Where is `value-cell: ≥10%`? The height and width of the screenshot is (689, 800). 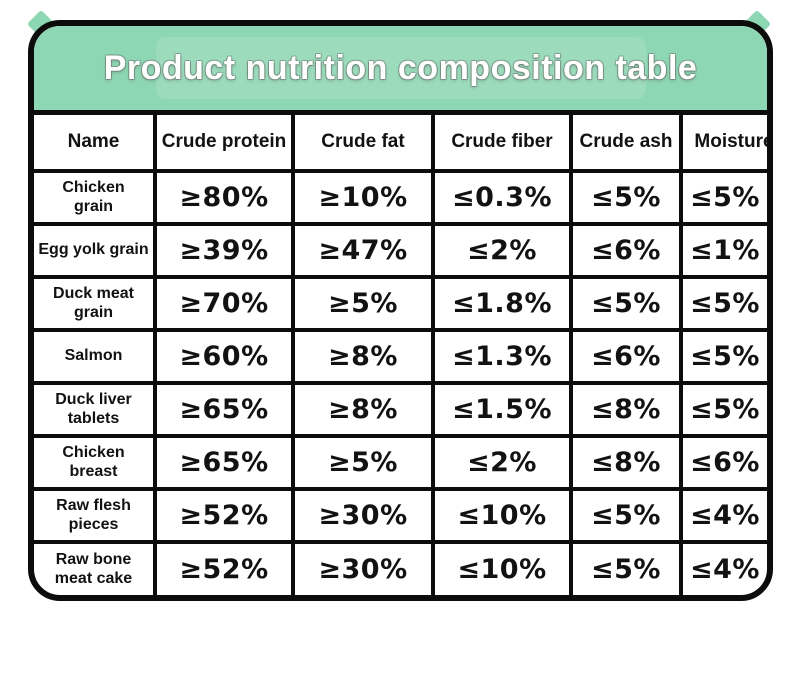
value-cell: ≥10% is located at coordinates (363, 197).